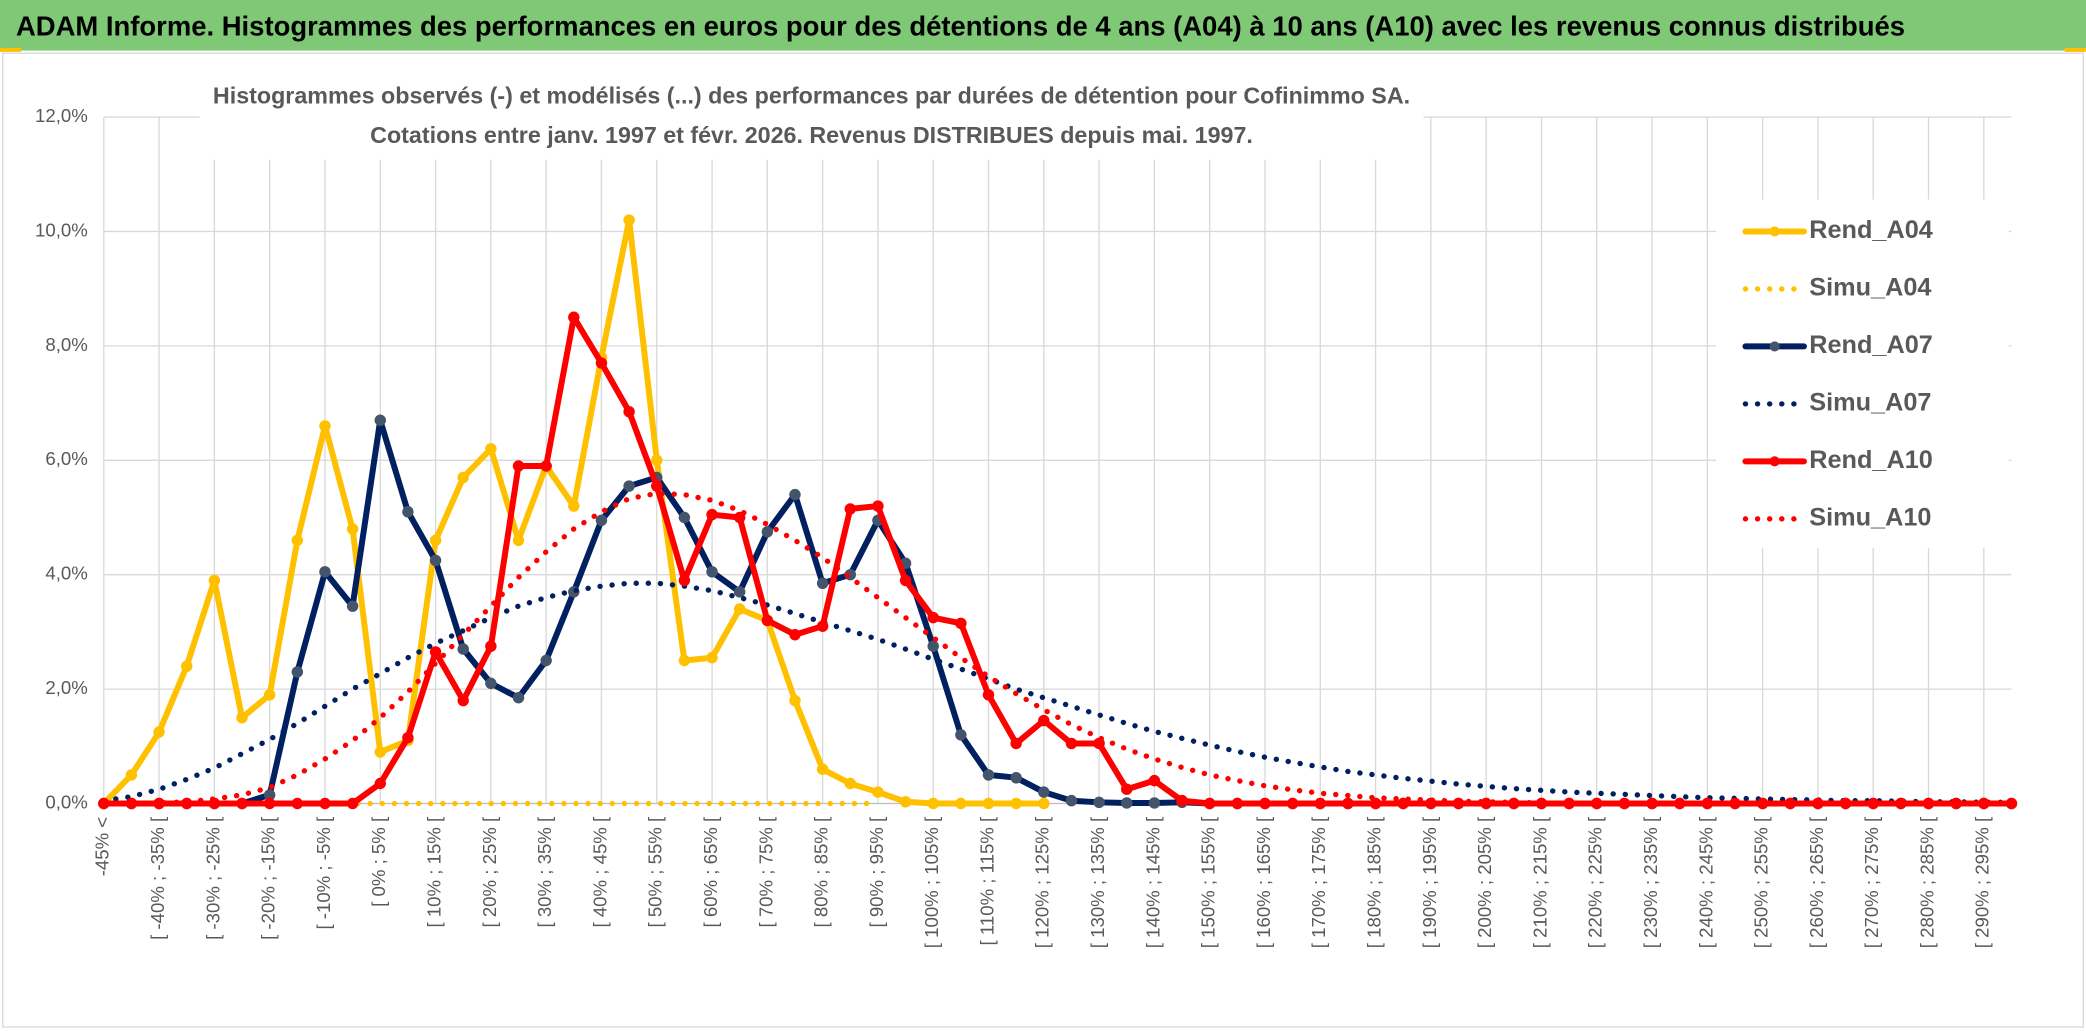 This screenshot has height=1031, width=2086. I want to click on x-tick-label: [ 250% ; 255% [, so click(1761, 882).